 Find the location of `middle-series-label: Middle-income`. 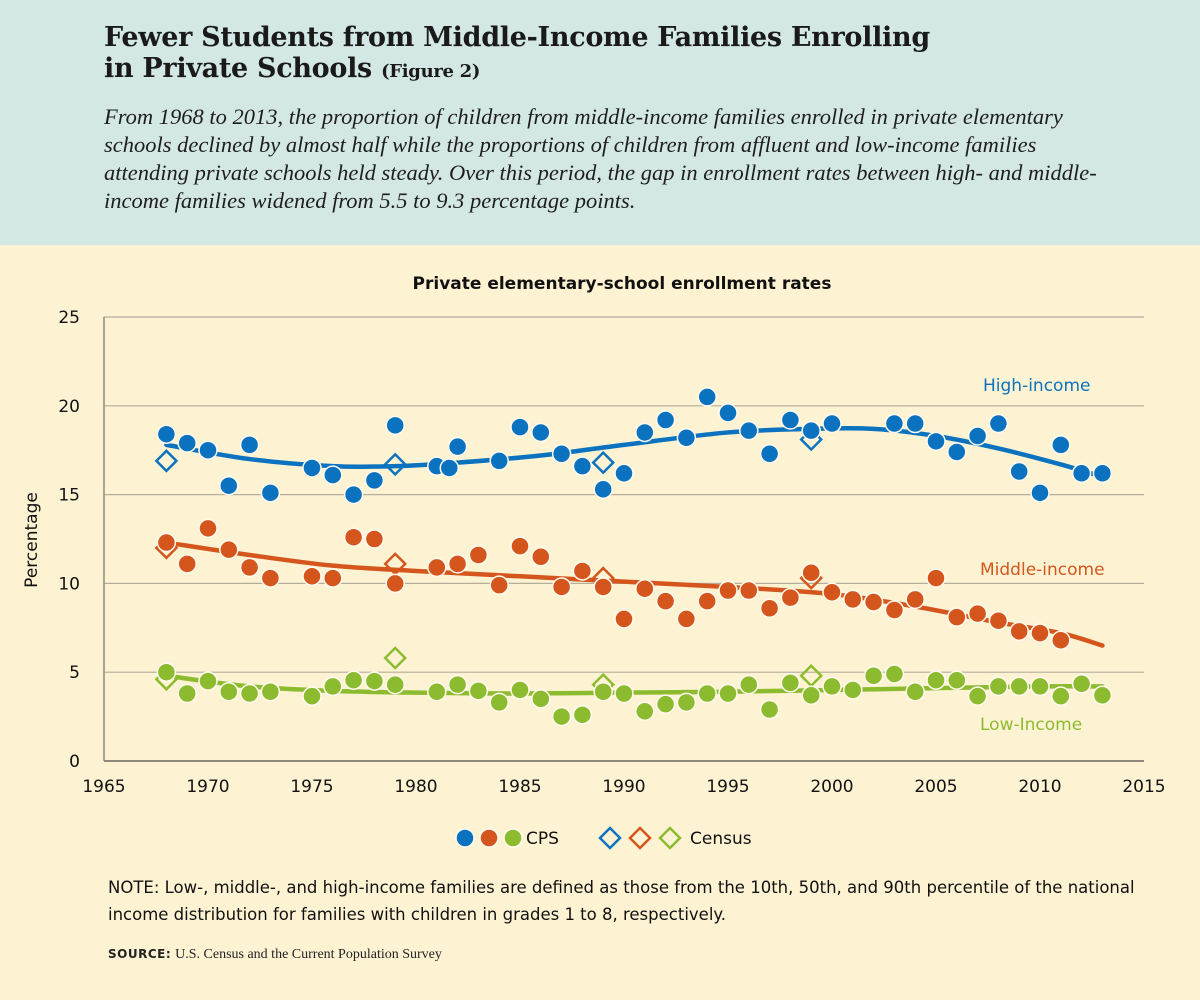

middle-series-label: Middle-income is located at coordinates (1042, 570).